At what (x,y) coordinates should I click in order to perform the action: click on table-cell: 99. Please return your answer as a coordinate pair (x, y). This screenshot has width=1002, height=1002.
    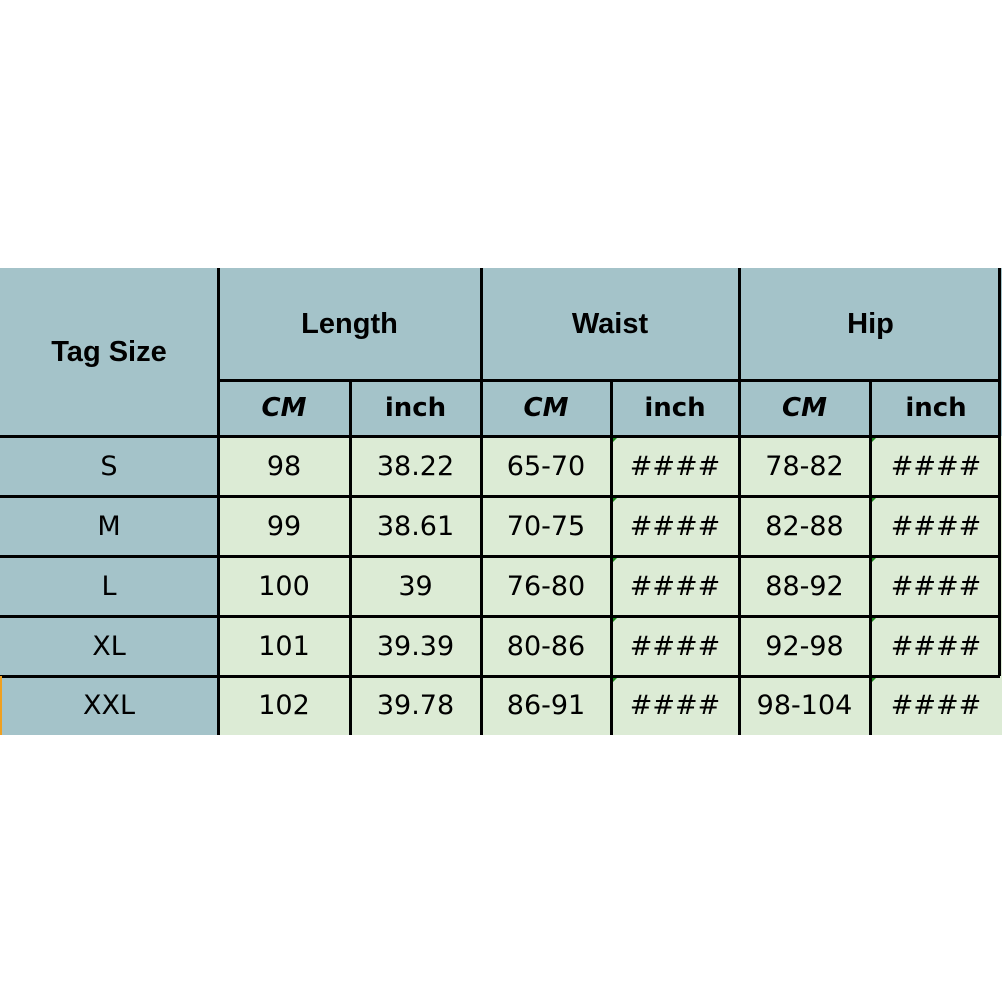
    Looking at the image, I should click on (284, 526).